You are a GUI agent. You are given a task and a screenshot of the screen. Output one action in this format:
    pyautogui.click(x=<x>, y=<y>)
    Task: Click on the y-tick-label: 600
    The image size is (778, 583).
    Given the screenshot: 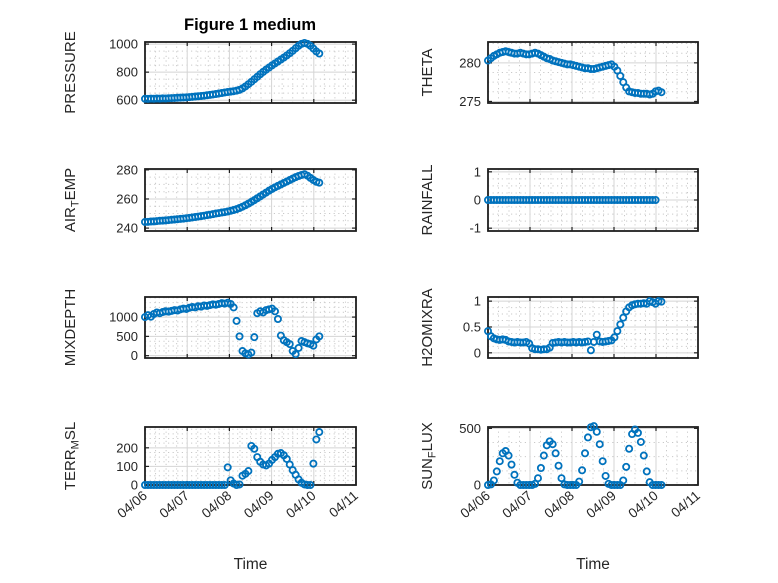 What is the action you would take?
    pyautogui.click(x=127, y=100)
    